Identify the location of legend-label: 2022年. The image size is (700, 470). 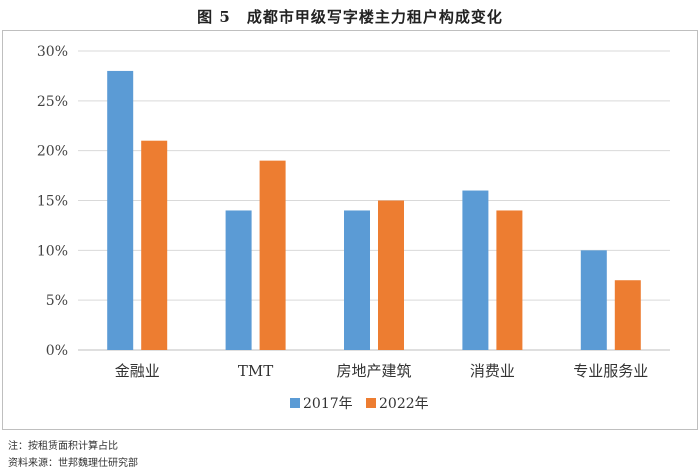
(404, 404).